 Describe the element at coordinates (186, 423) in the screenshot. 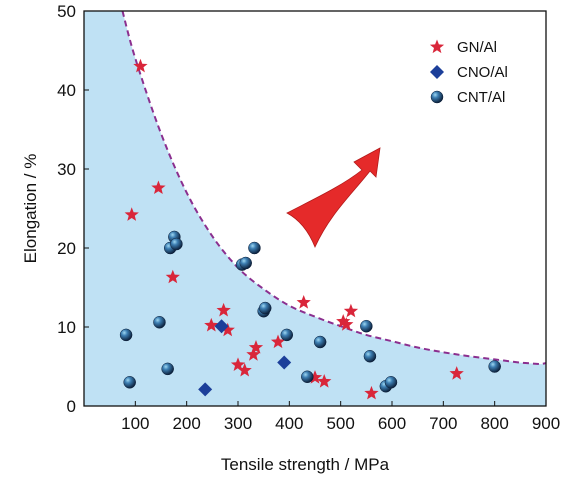

I see `x-tick-label: 200` at that location.